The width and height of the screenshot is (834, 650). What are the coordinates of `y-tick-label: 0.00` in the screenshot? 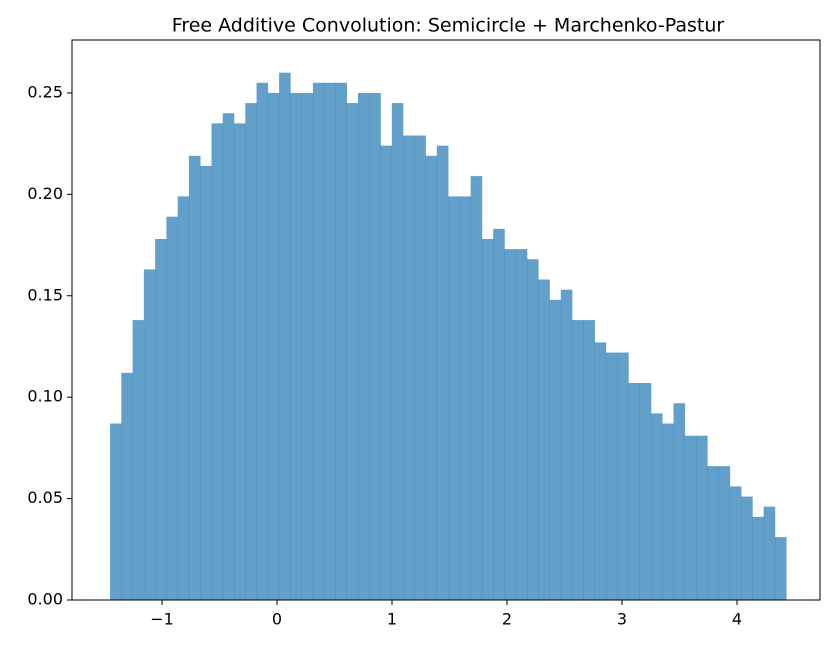 It's located at (45, 599).